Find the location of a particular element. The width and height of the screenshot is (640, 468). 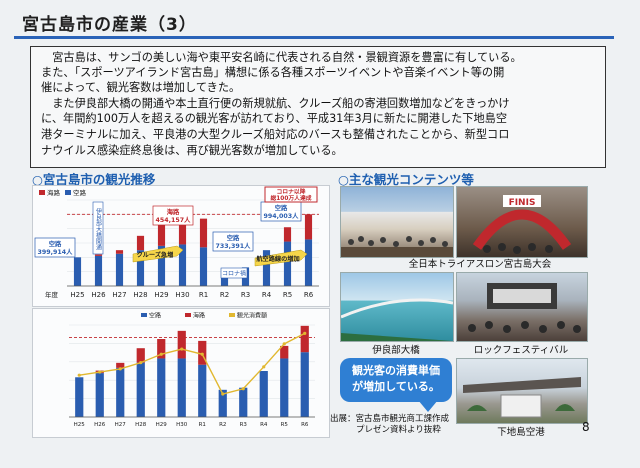

x-tick-label: H26 is located at coordinates (98, 295).